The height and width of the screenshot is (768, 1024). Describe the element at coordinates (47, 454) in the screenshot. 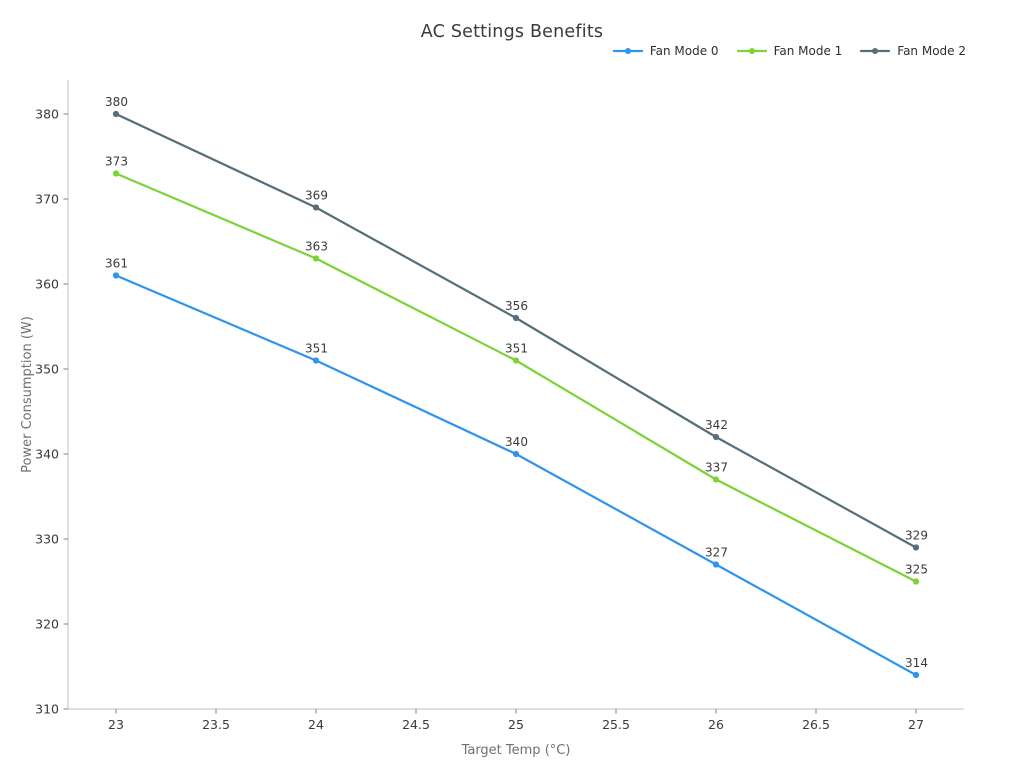

I see `y-tick-label: 340` at that location.